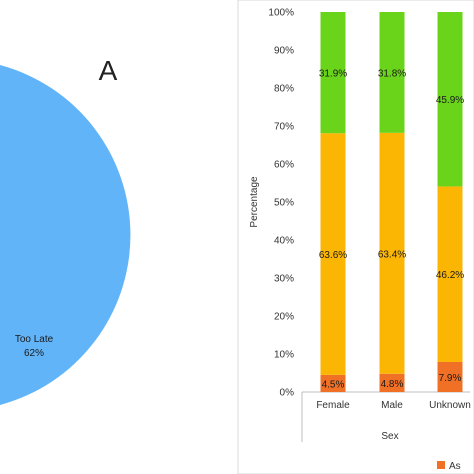 The width and height of the screenshot is (474, 474). I want to click on bar-value-label: 31.9%, so click(333, 74).